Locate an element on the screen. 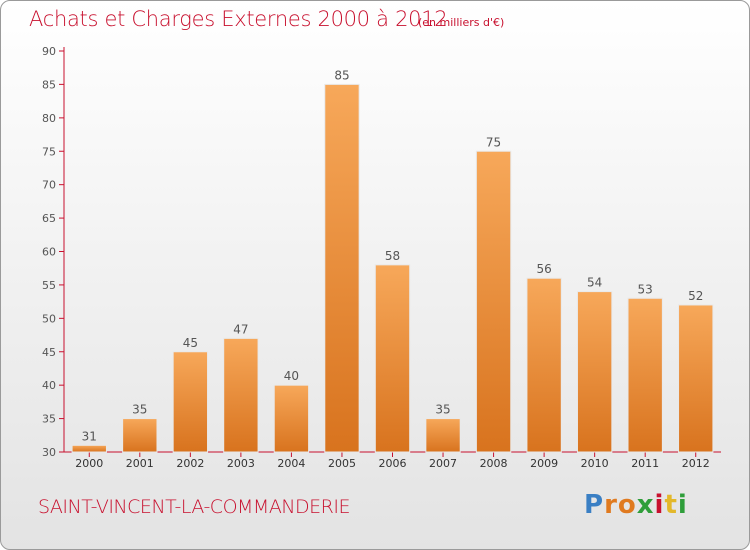 Image resolution: width=750 pixels, height=550 pixels. y-tick-label: 90 is located at coordinates (49, 51).